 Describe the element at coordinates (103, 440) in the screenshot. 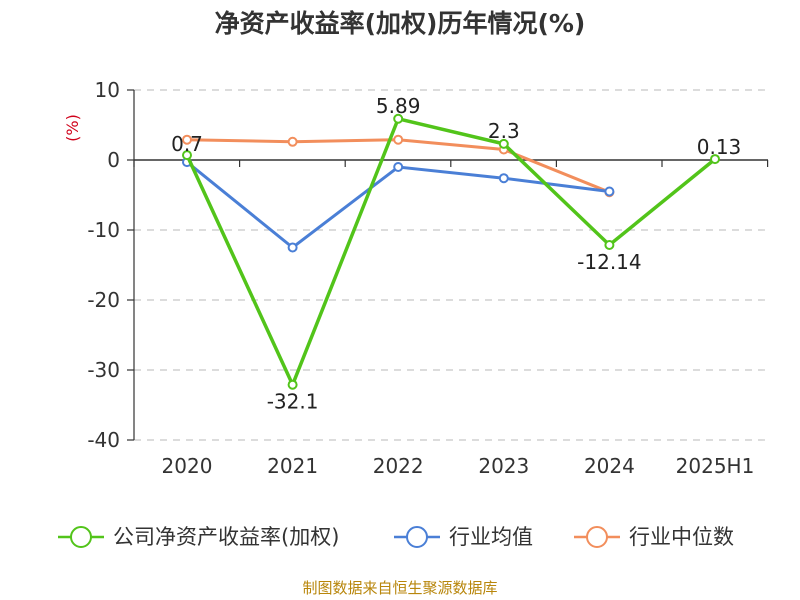

I see `y-tick-label: -40` at that location.